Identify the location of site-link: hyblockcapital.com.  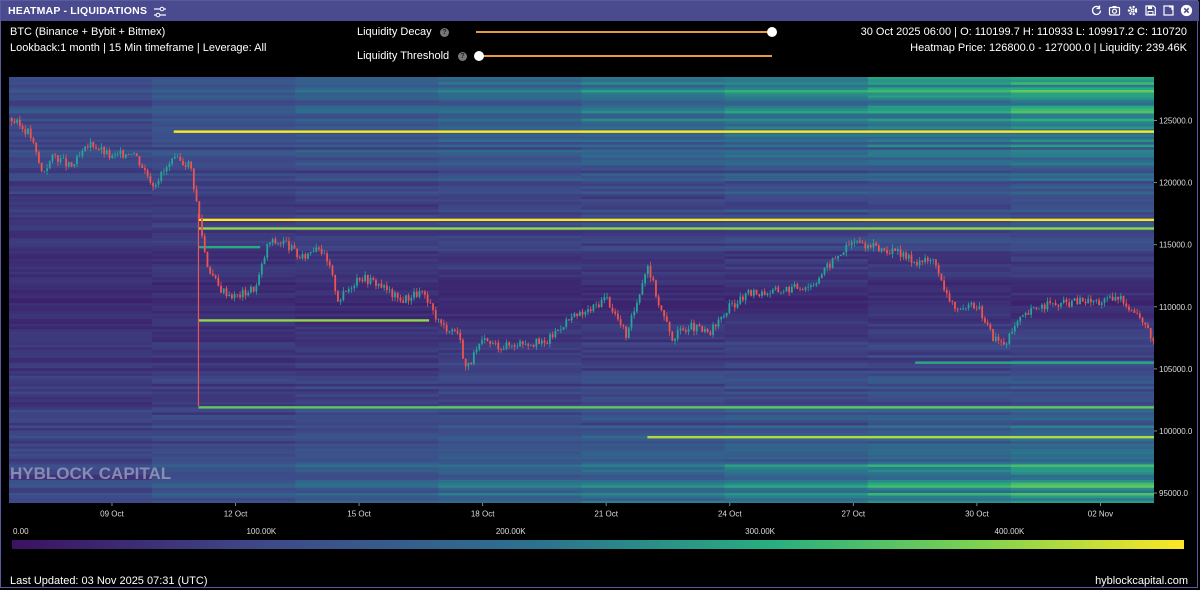
(1141, 581).